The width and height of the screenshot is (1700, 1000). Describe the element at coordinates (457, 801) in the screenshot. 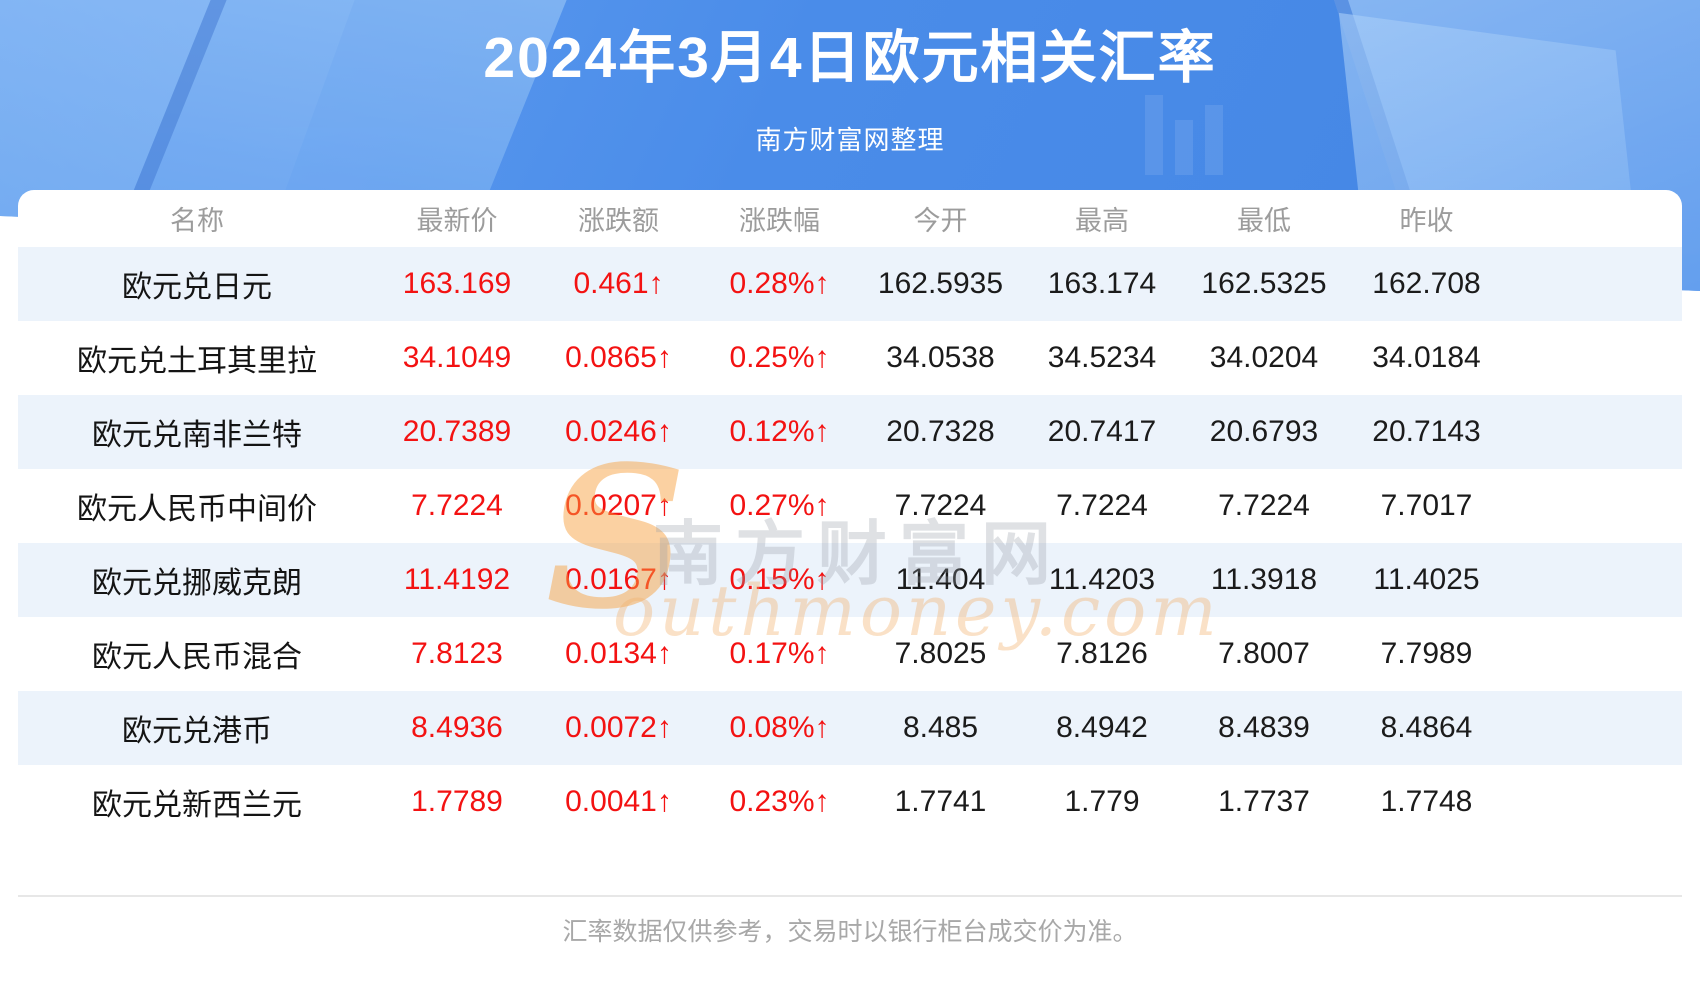

I see `value-cell-up: 1.7789` at that location.